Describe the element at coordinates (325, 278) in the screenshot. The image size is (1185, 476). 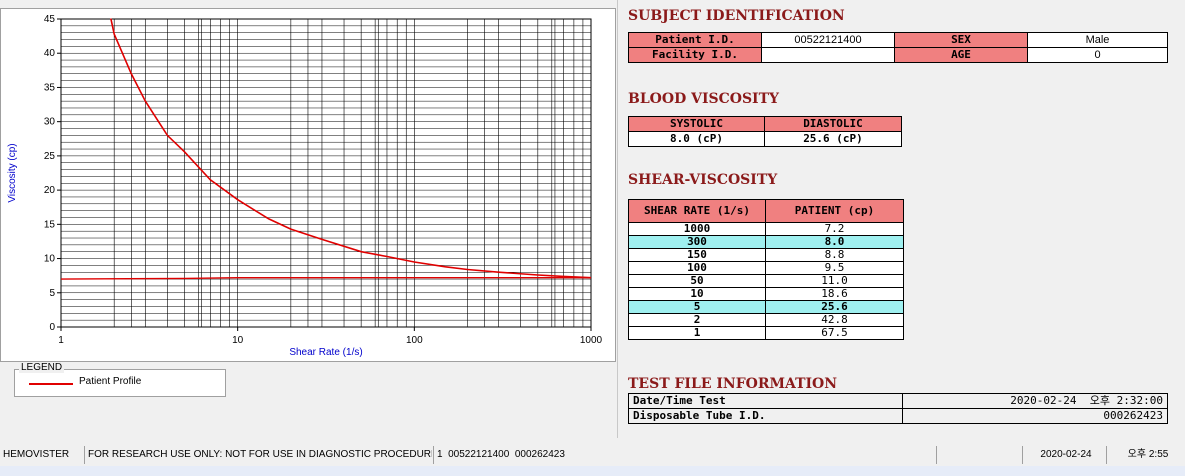
I see `series-line-baseline` at that location.